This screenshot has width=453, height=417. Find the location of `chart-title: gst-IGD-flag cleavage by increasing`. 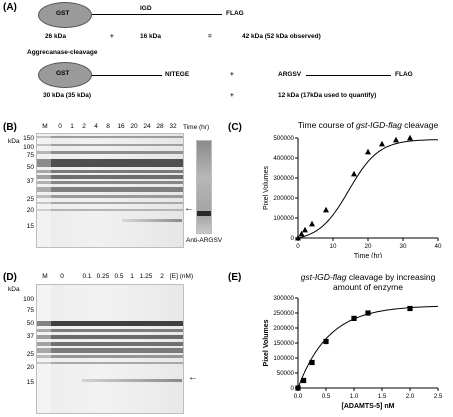

chart-title: gst-IGD-flag cleavage by increasing is located at coordinates (368, 277).